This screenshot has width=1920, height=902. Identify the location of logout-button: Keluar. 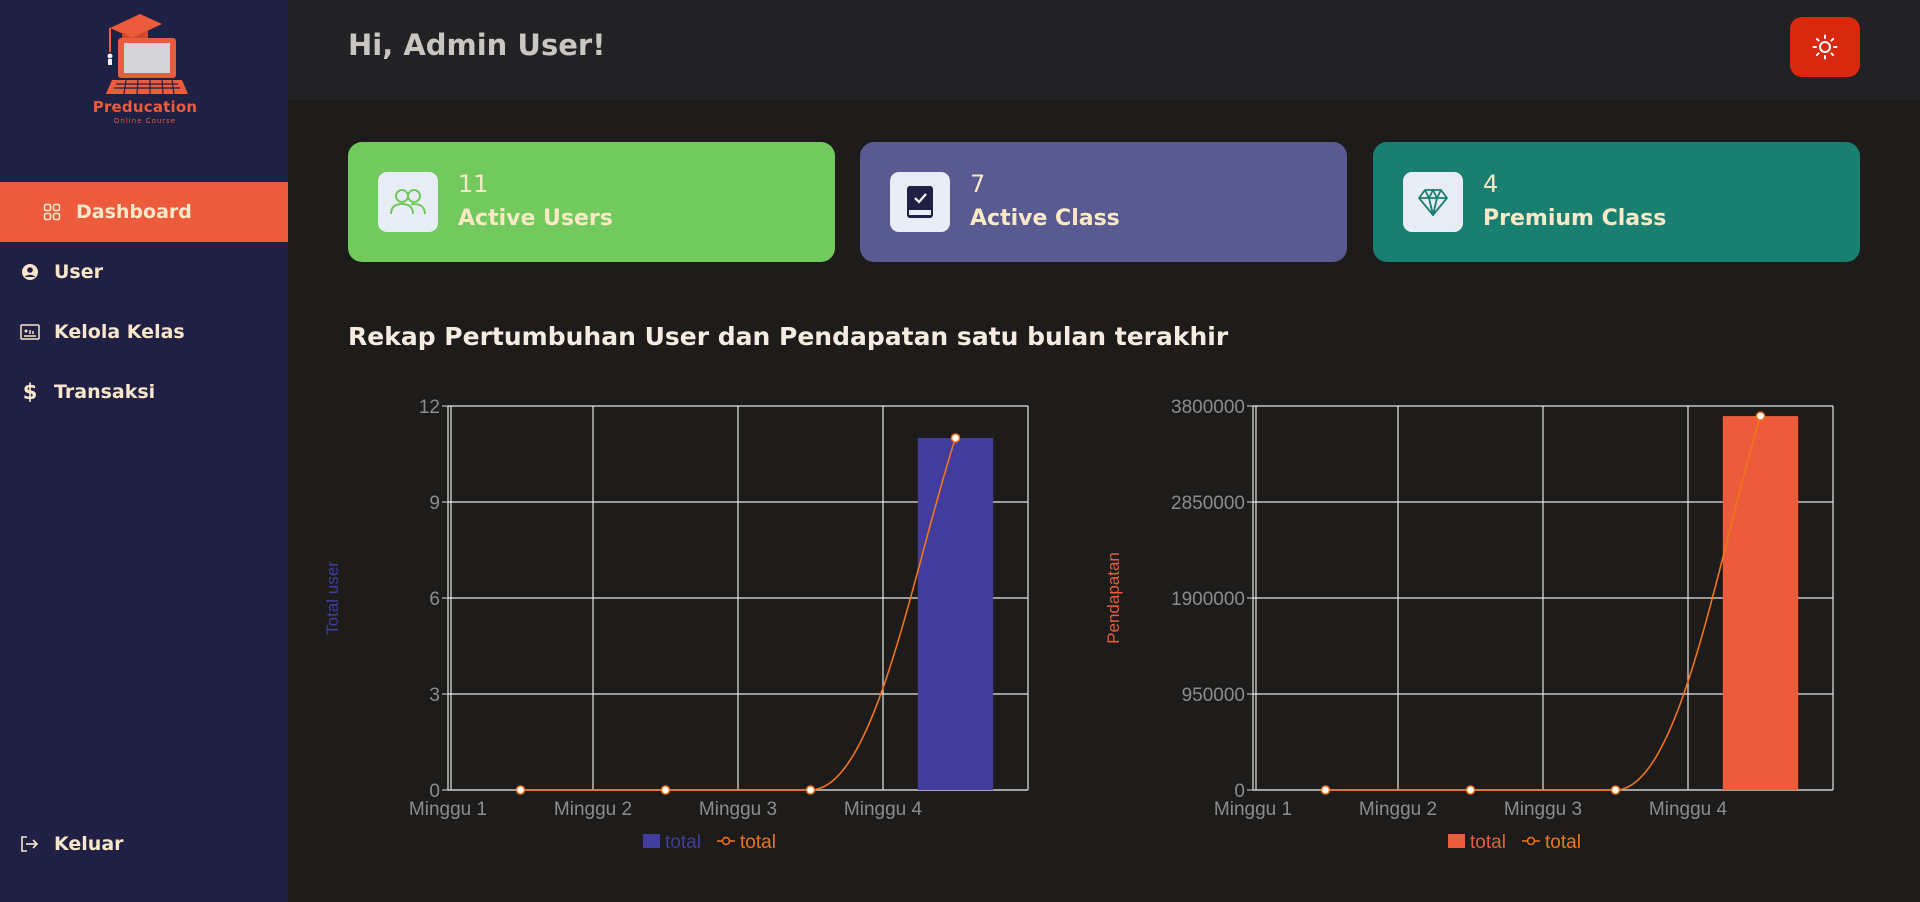
(144, 844).